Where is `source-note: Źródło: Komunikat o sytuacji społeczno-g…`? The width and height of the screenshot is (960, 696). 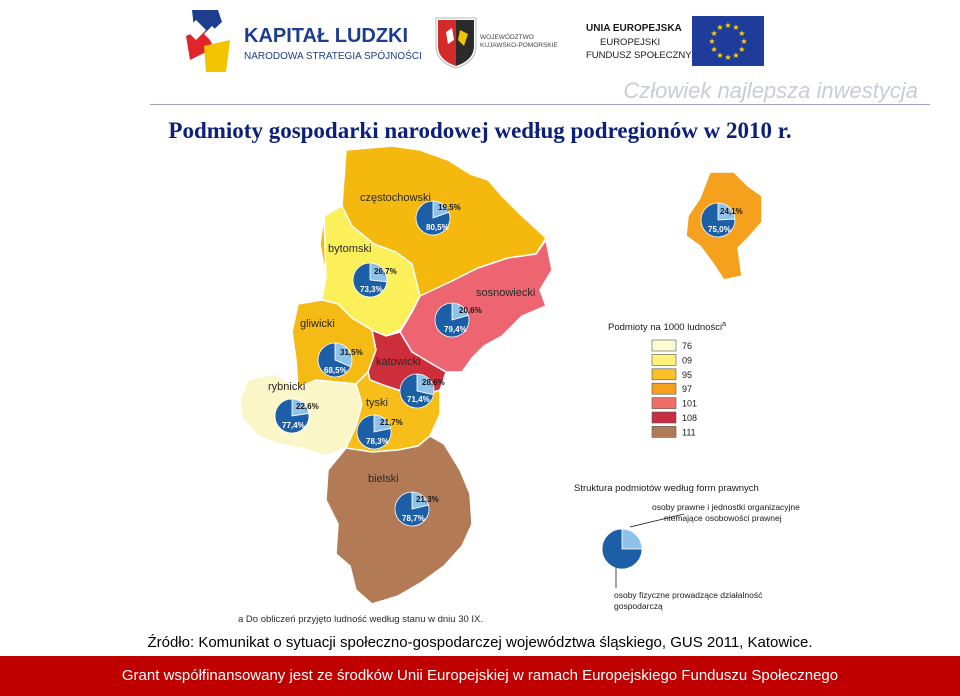
source-note: Źródło: Komunikat o sytuacji społeczno-g… is located at coordinates (480, 642).